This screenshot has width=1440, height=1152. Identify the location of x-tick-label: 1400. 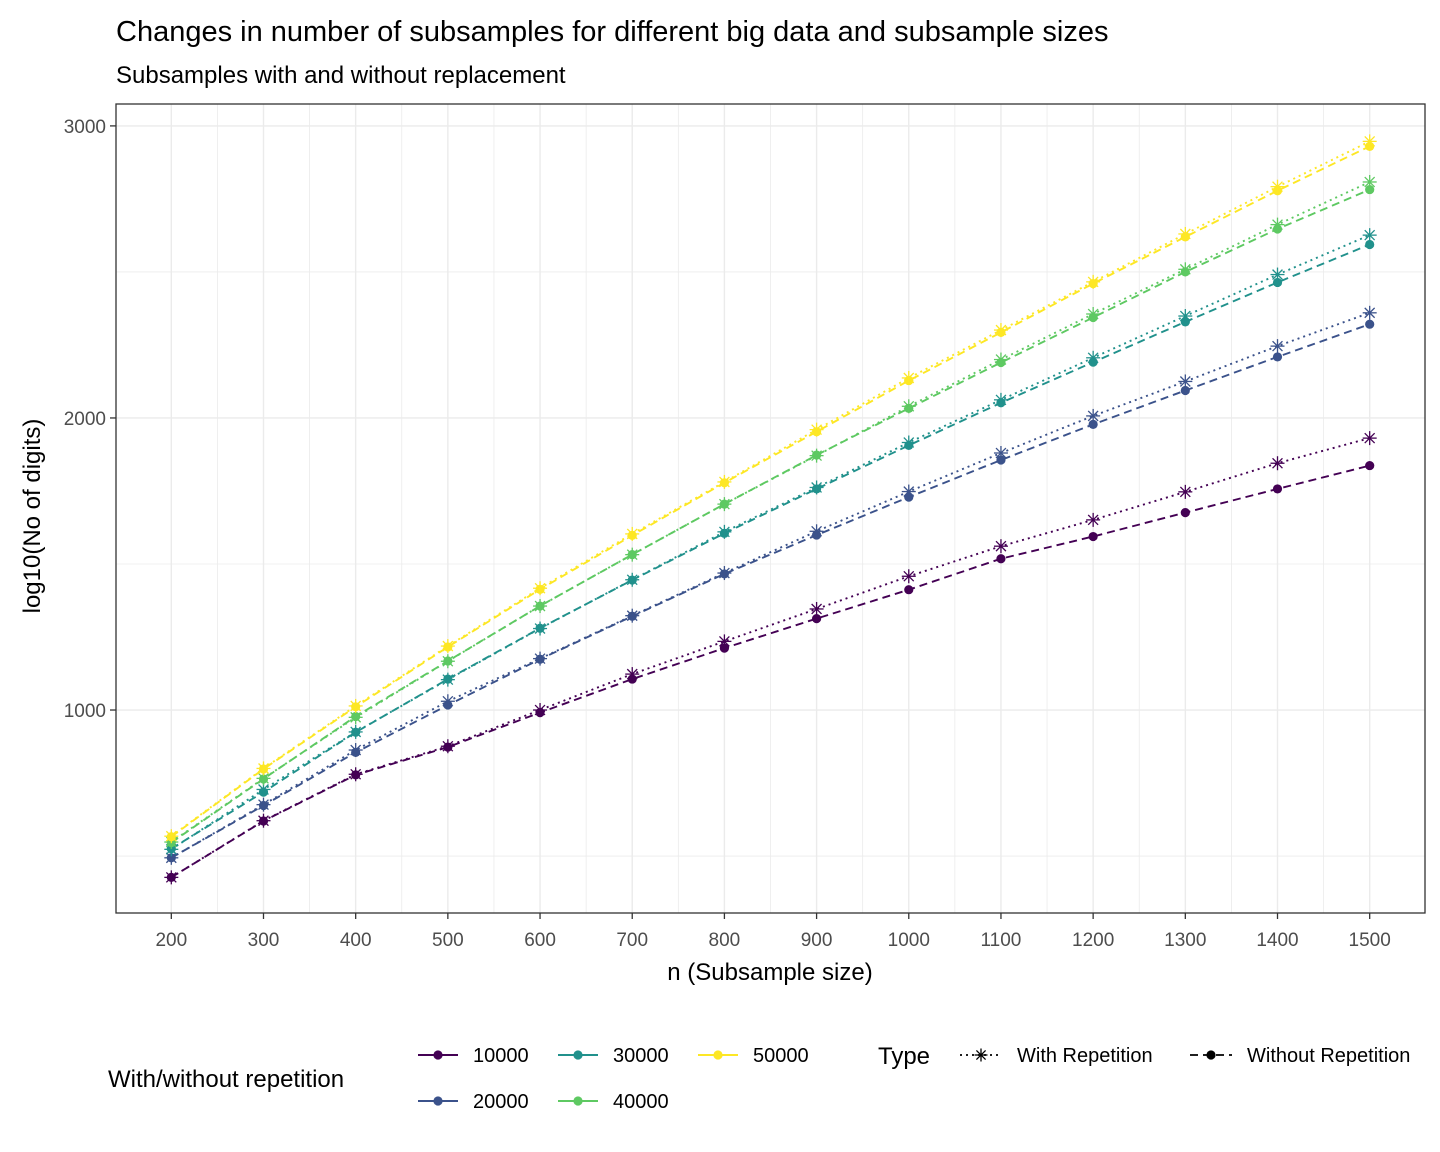
(1277, 940).